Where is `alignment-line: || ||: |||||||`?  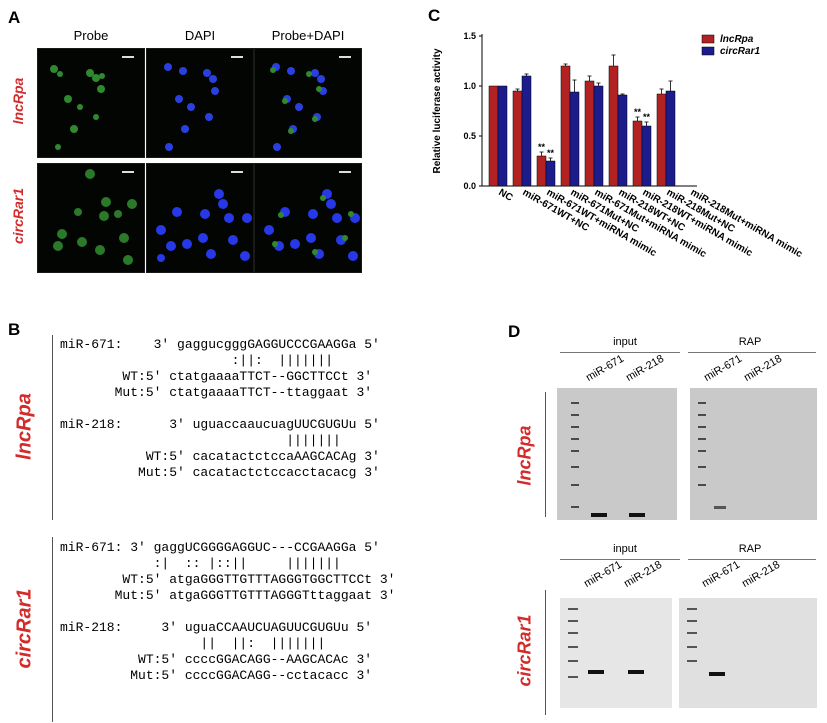
alignment-line: || ||: ||||||| is located at coordinates (193, 643).